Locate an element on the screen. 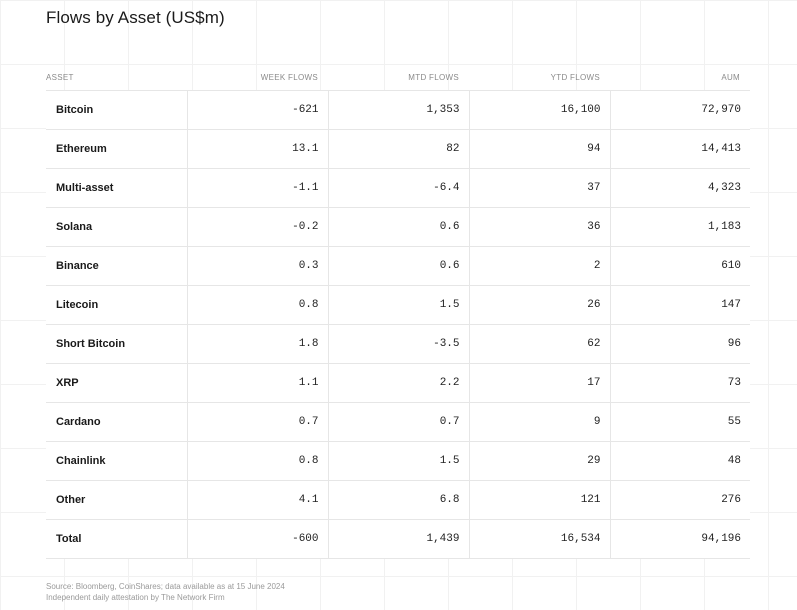  table-row: Cardano 0.7 0.7 9 55 is located at coordinates (398, 422).